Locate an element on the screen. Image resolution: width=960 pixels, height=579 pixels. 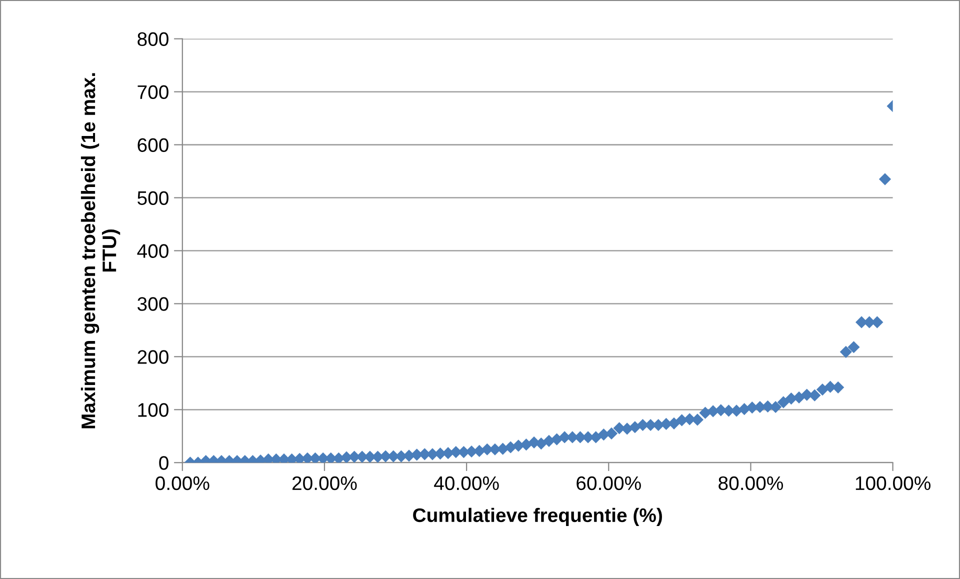
y-tick-label: 800 is located at coordinates (153, 39).